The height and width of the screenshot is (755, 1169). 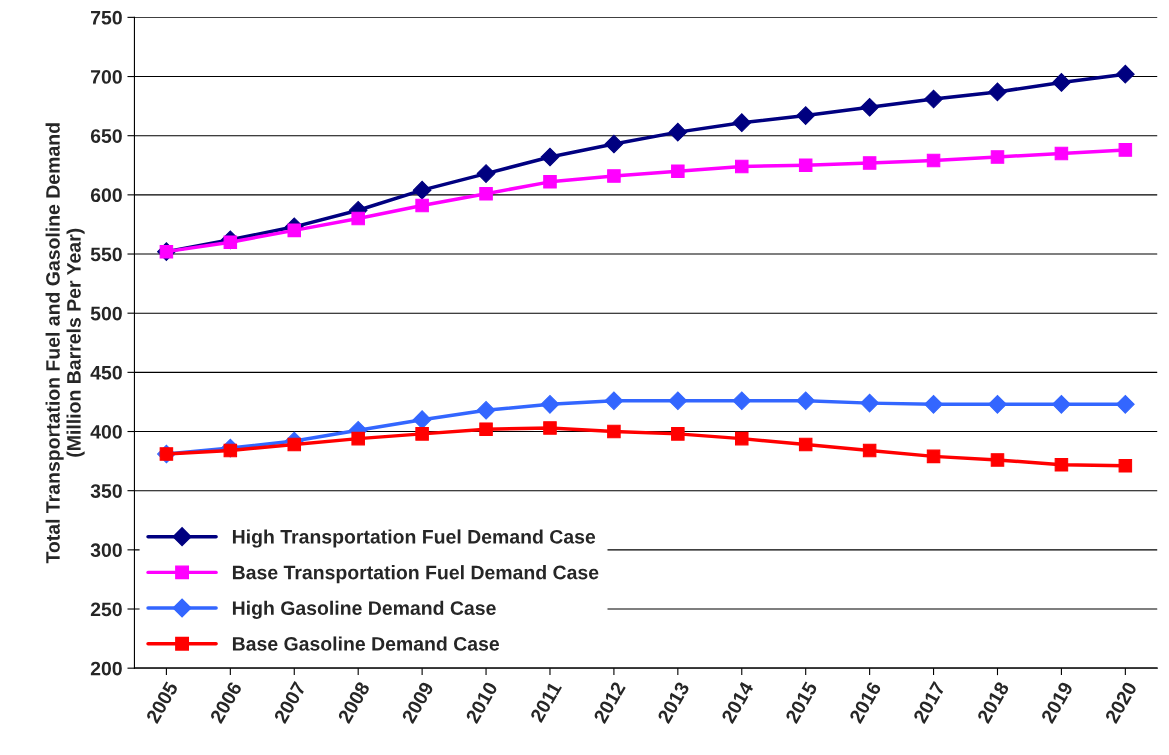 I want to click on y-tick-label: 500, so click(x=106, y=313).